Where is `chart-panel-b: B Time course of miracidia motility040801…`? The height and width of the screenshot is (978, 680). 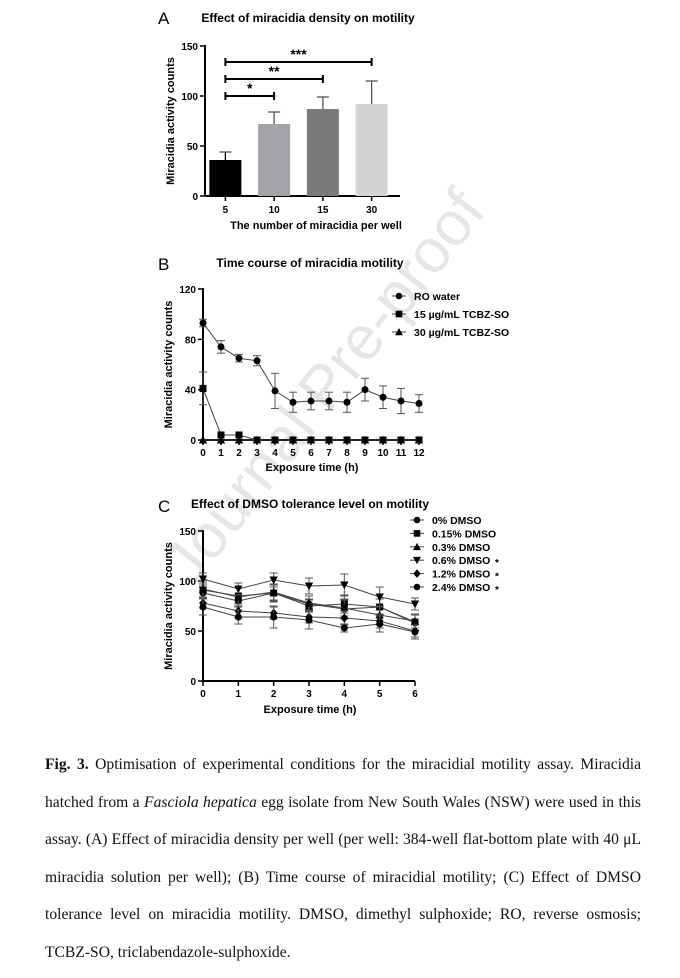
chart-panel-b: B Time course of miracidia motility040801… is located at coordinates (333, 364).